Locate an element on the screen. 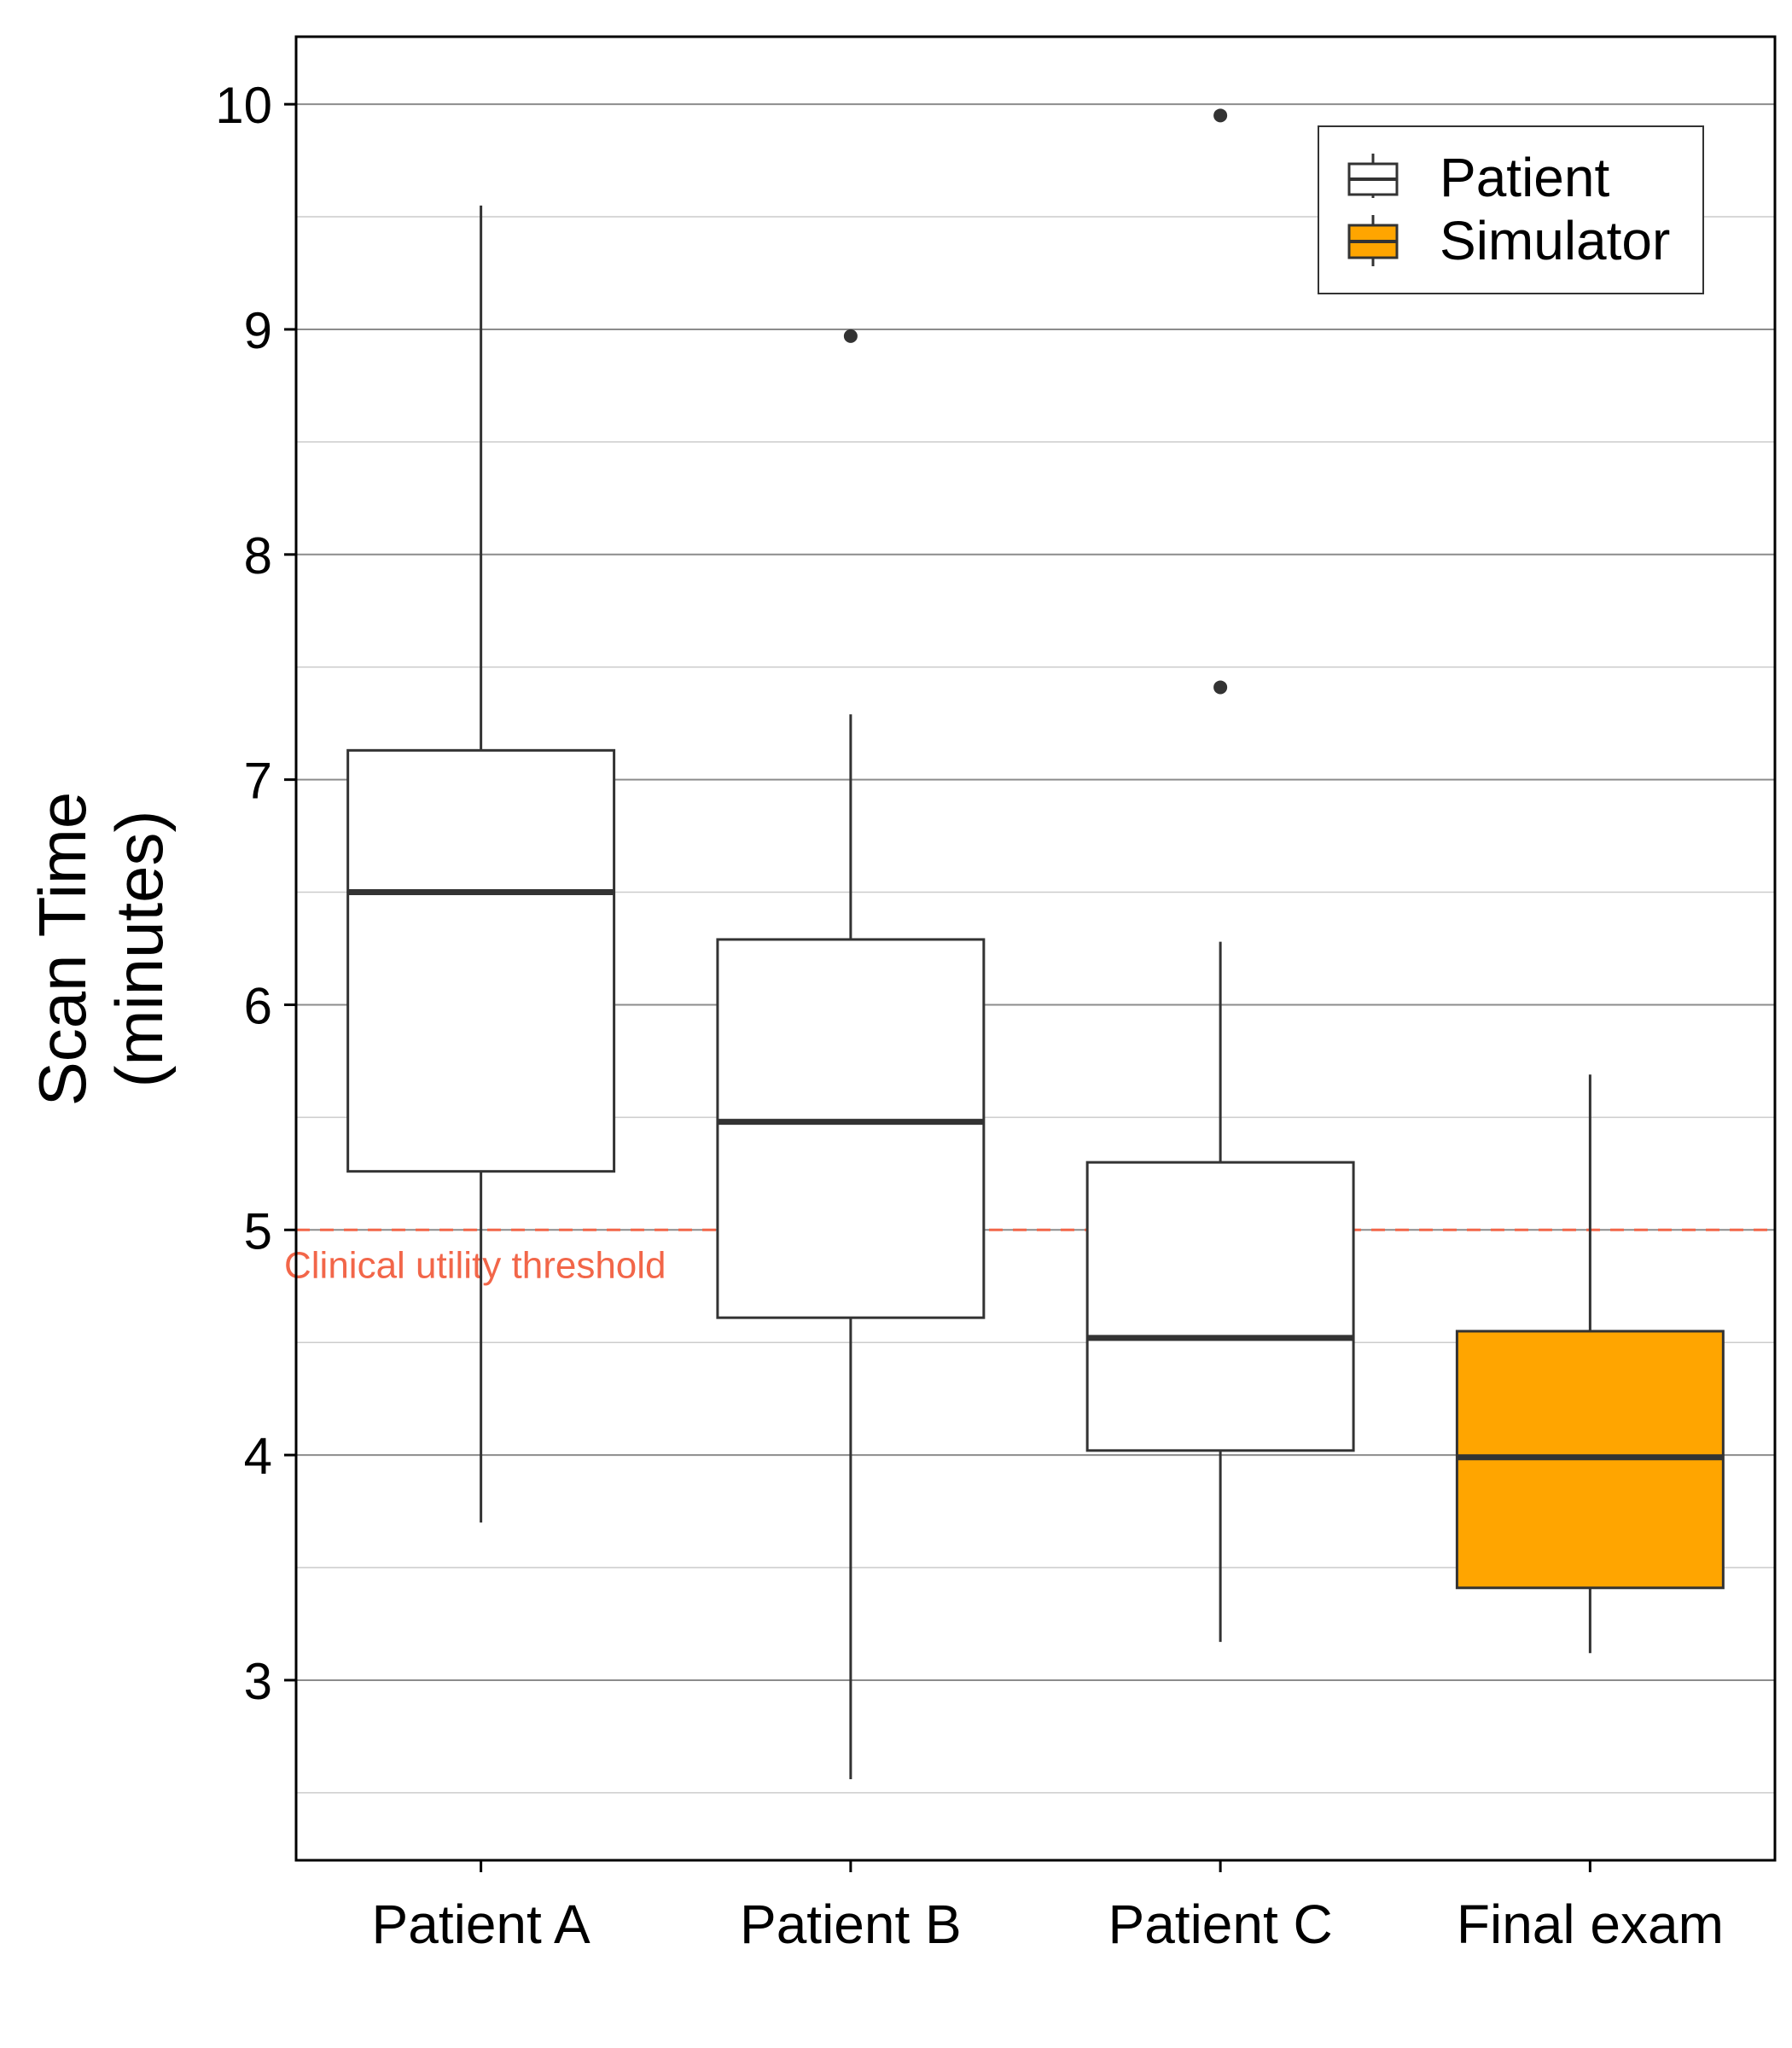 Image resolution: width=1792 pixels, height=2048 pixels. box-final-exam is located at coordinates (1590, 1364).